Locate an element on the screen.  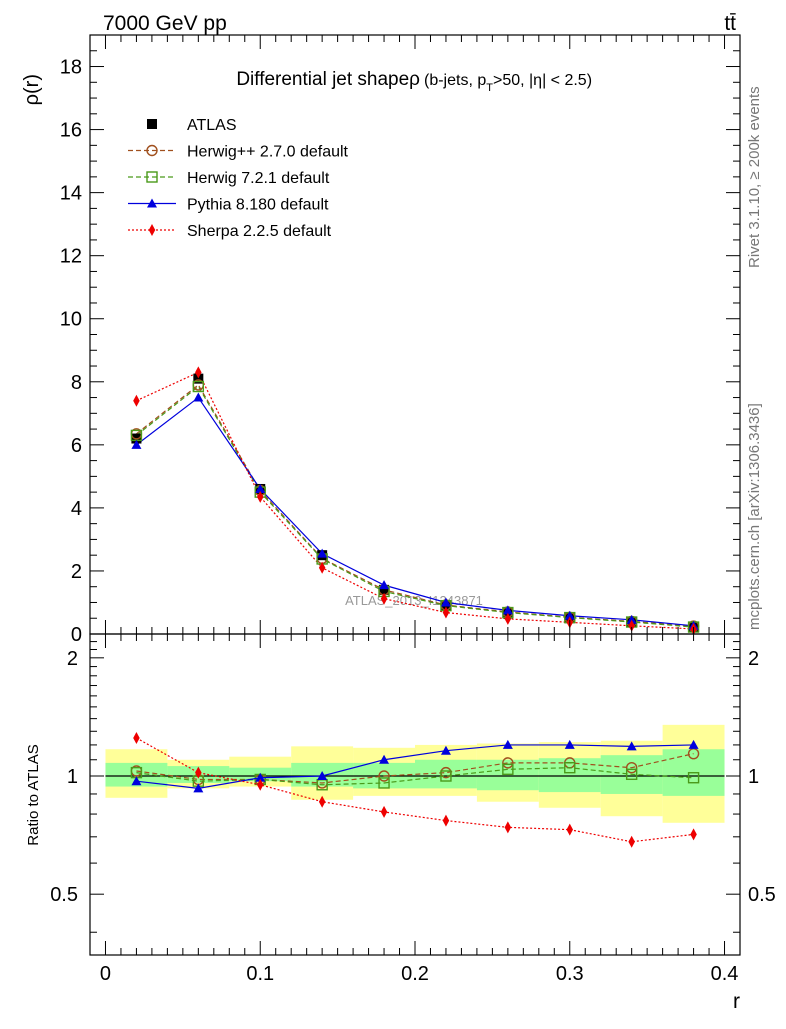
ratio-y-tick-label-right: 1 is located at coordinates (753, 777).